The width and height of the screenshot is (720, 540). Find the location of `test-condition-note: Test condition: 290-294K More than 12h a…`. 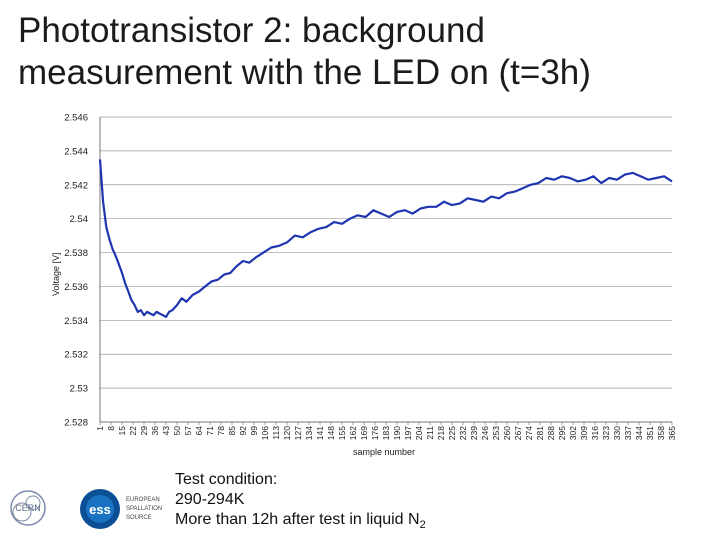

test-condition-note: Test condition: 290-294K More than 12h a… is located at coordinates (300, 502).